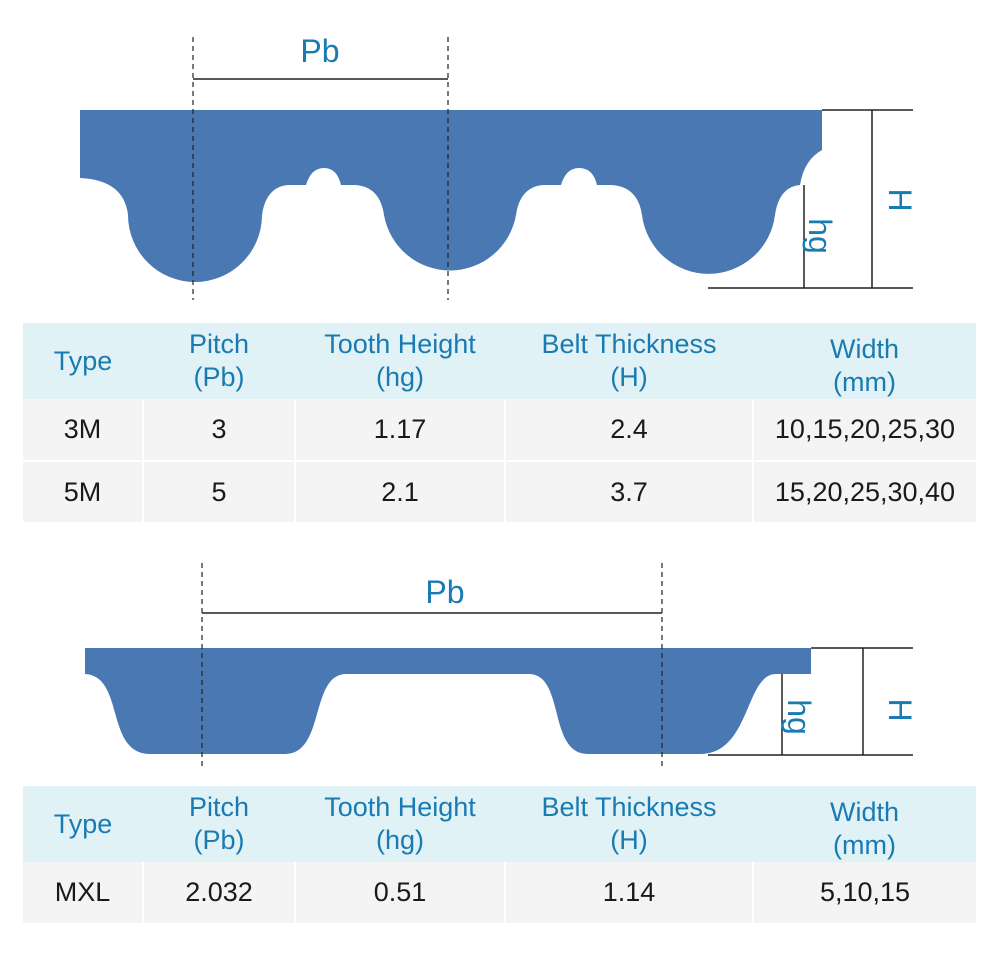  I want to click on table-row: 5M 5 2.1 3.7 15,20,25,30,40, so click(499, 492).